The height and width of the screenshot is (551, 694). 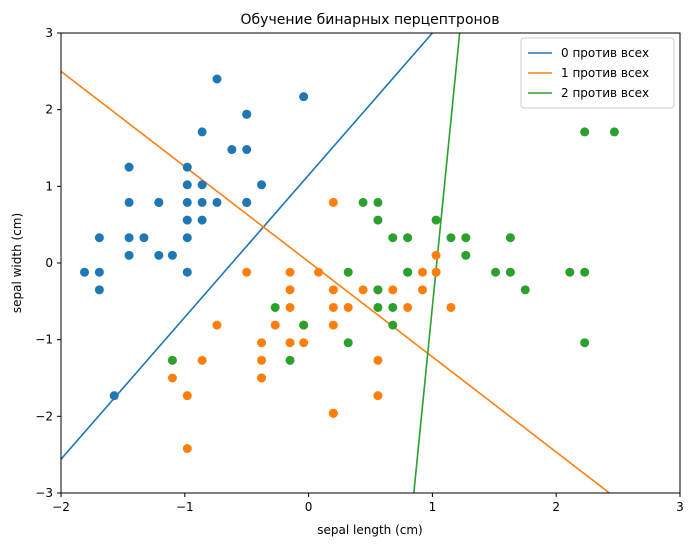 What do you see at coordinates (556, 507) in the screenshot?
I see `x-tick-label: 2` at bounding box center [556, 507].